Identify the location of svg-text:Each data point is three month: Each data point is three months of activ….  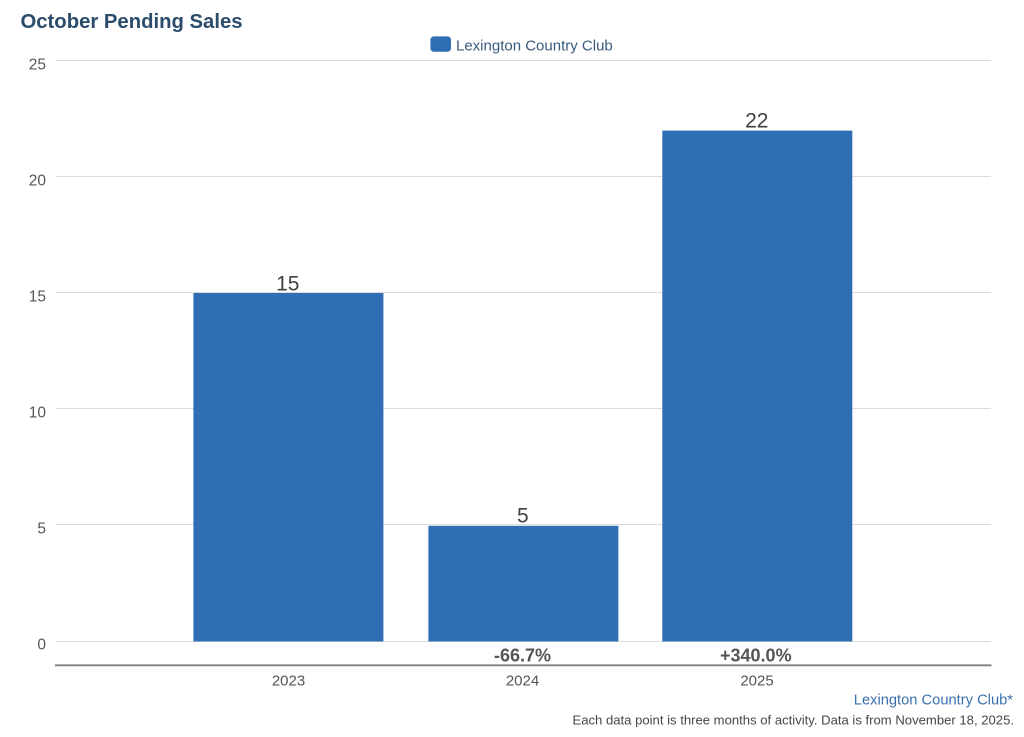
(793, 720).